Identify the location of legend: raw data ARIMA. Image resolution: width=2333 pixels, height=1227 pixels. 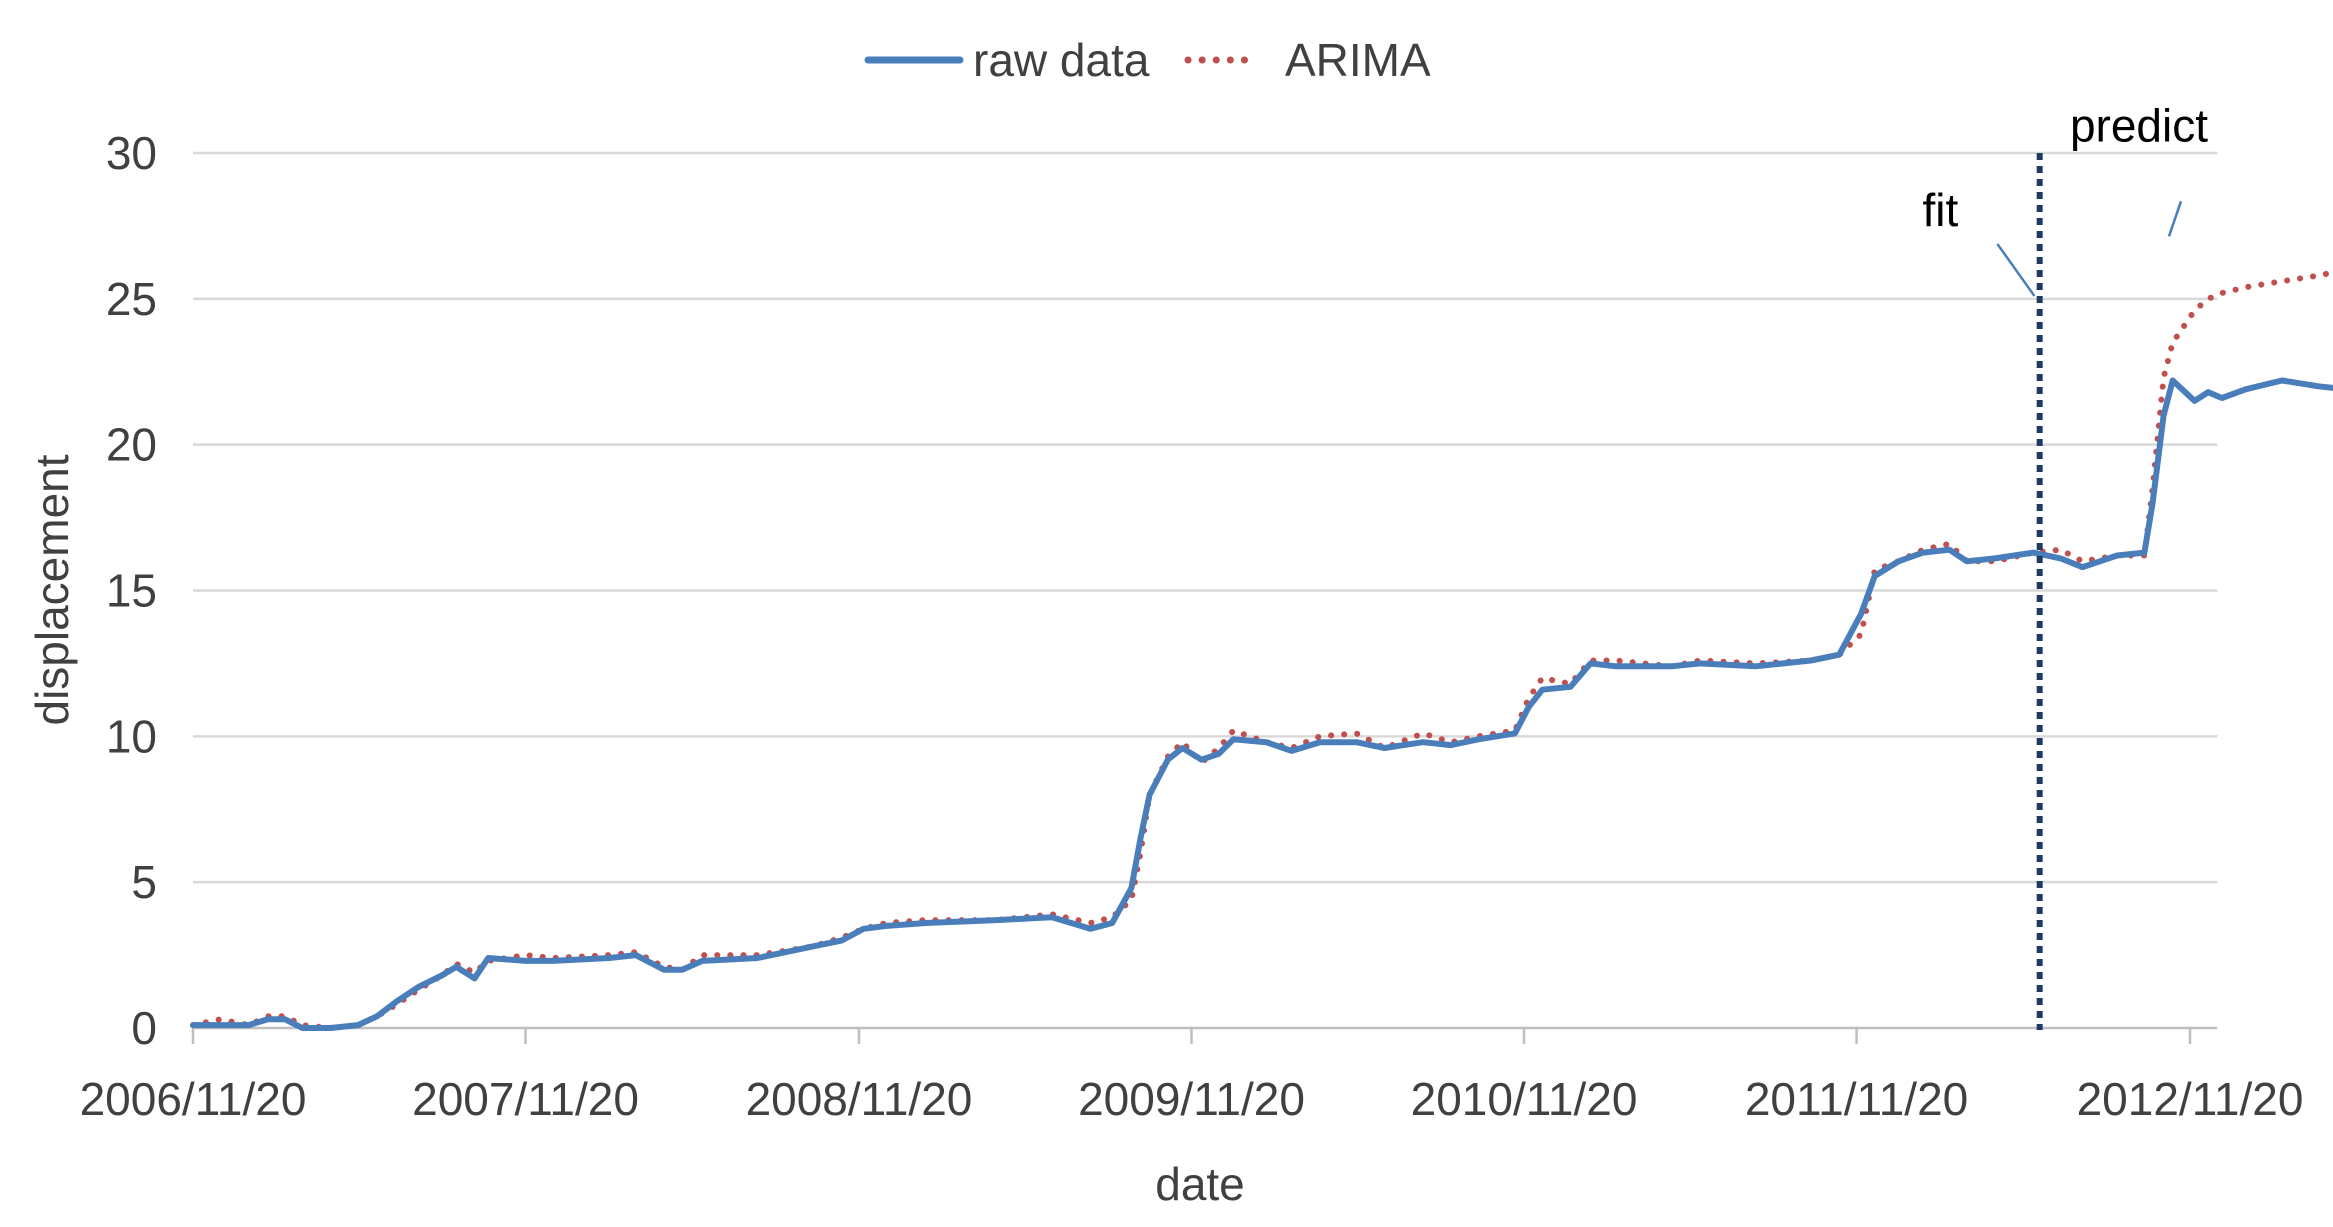
(1147, 60).